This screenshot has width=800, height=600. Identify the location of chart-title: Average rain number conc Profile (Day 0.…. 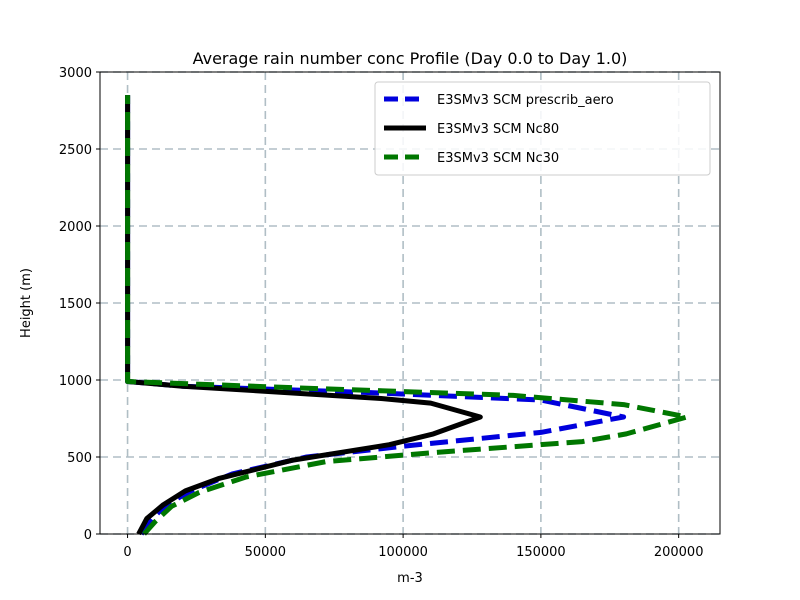
(410, 58).